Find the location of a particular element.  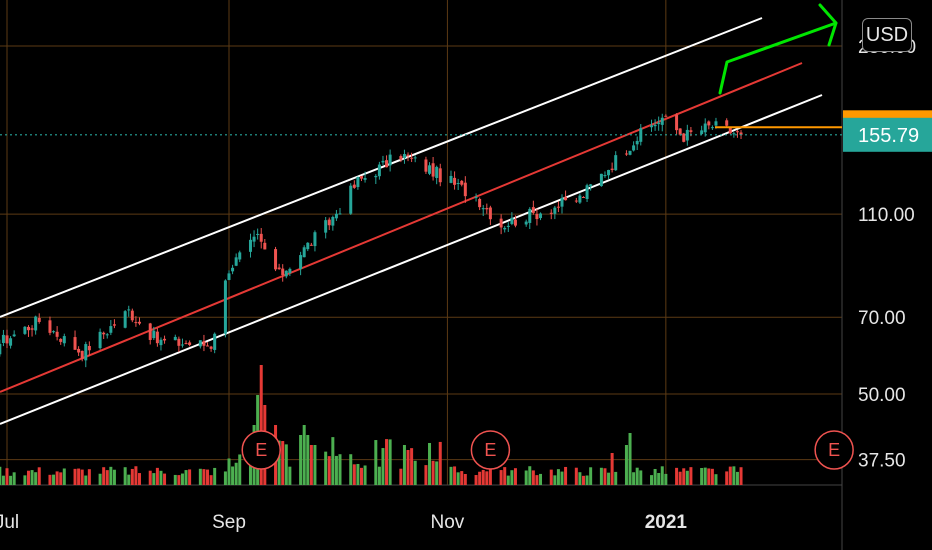

price-axis-label: 70.00 is located at coordinates (882, 318).